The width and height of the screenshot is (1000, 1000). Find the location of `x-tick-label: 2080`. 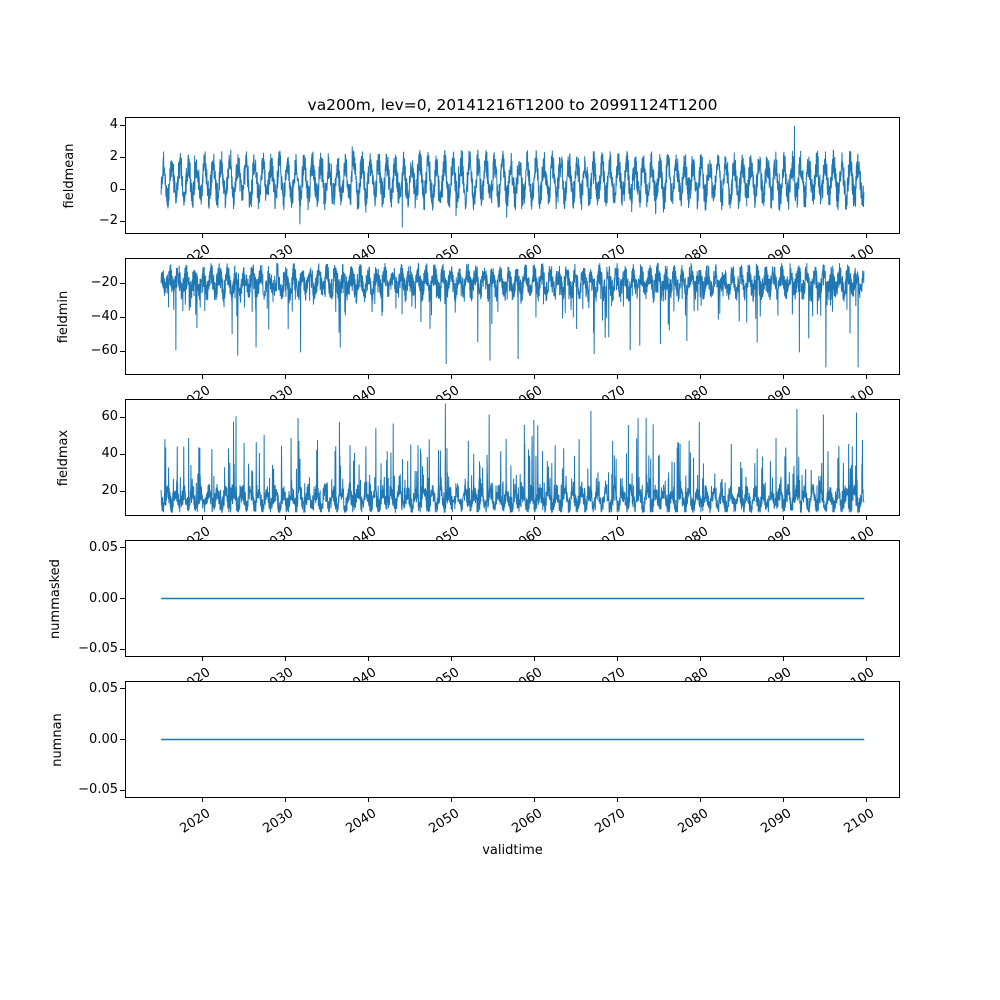

x-tick-label: 2080 is located at coordinates (692, 821).